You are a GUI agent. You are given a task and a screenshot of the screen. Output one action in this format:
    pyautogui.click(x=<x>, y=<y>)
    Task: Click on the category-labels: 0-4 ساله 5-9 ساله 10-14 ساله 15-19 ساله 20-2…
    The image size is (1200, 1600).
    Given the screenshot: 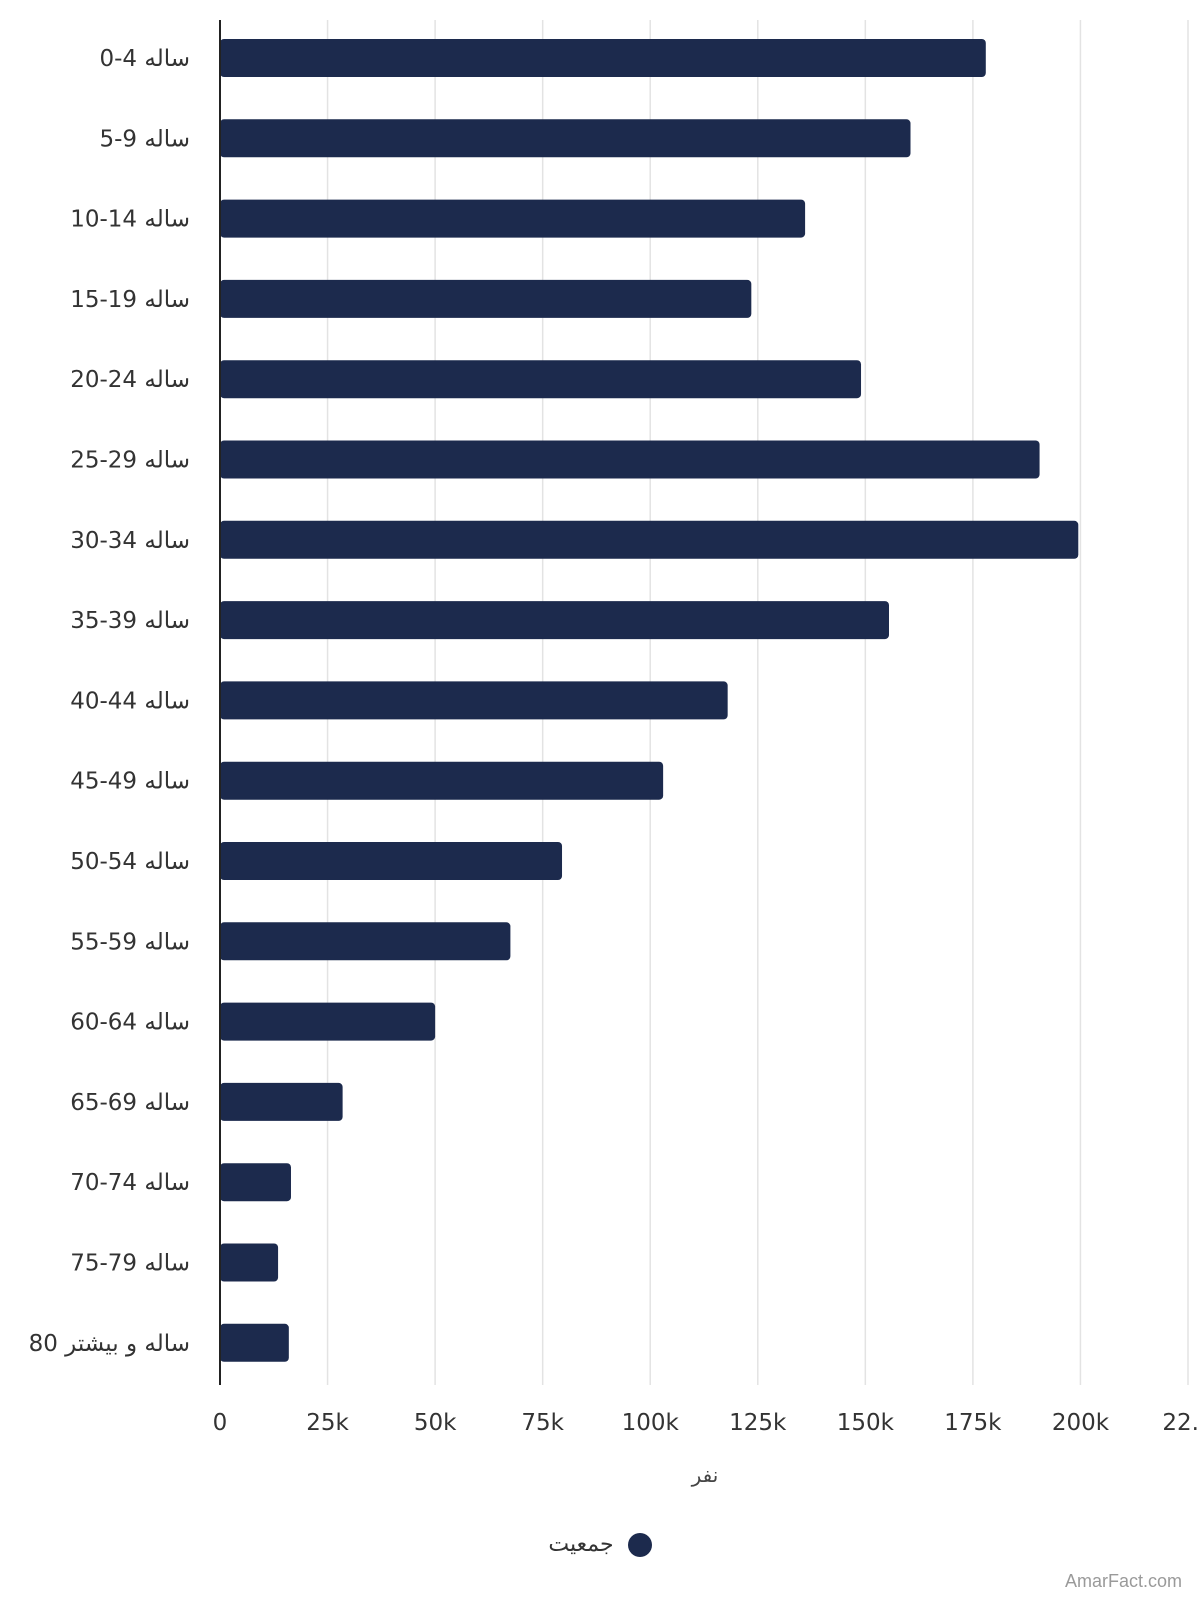 What is the action you would take?
    pyautogui.click(x=109, y=701)
    